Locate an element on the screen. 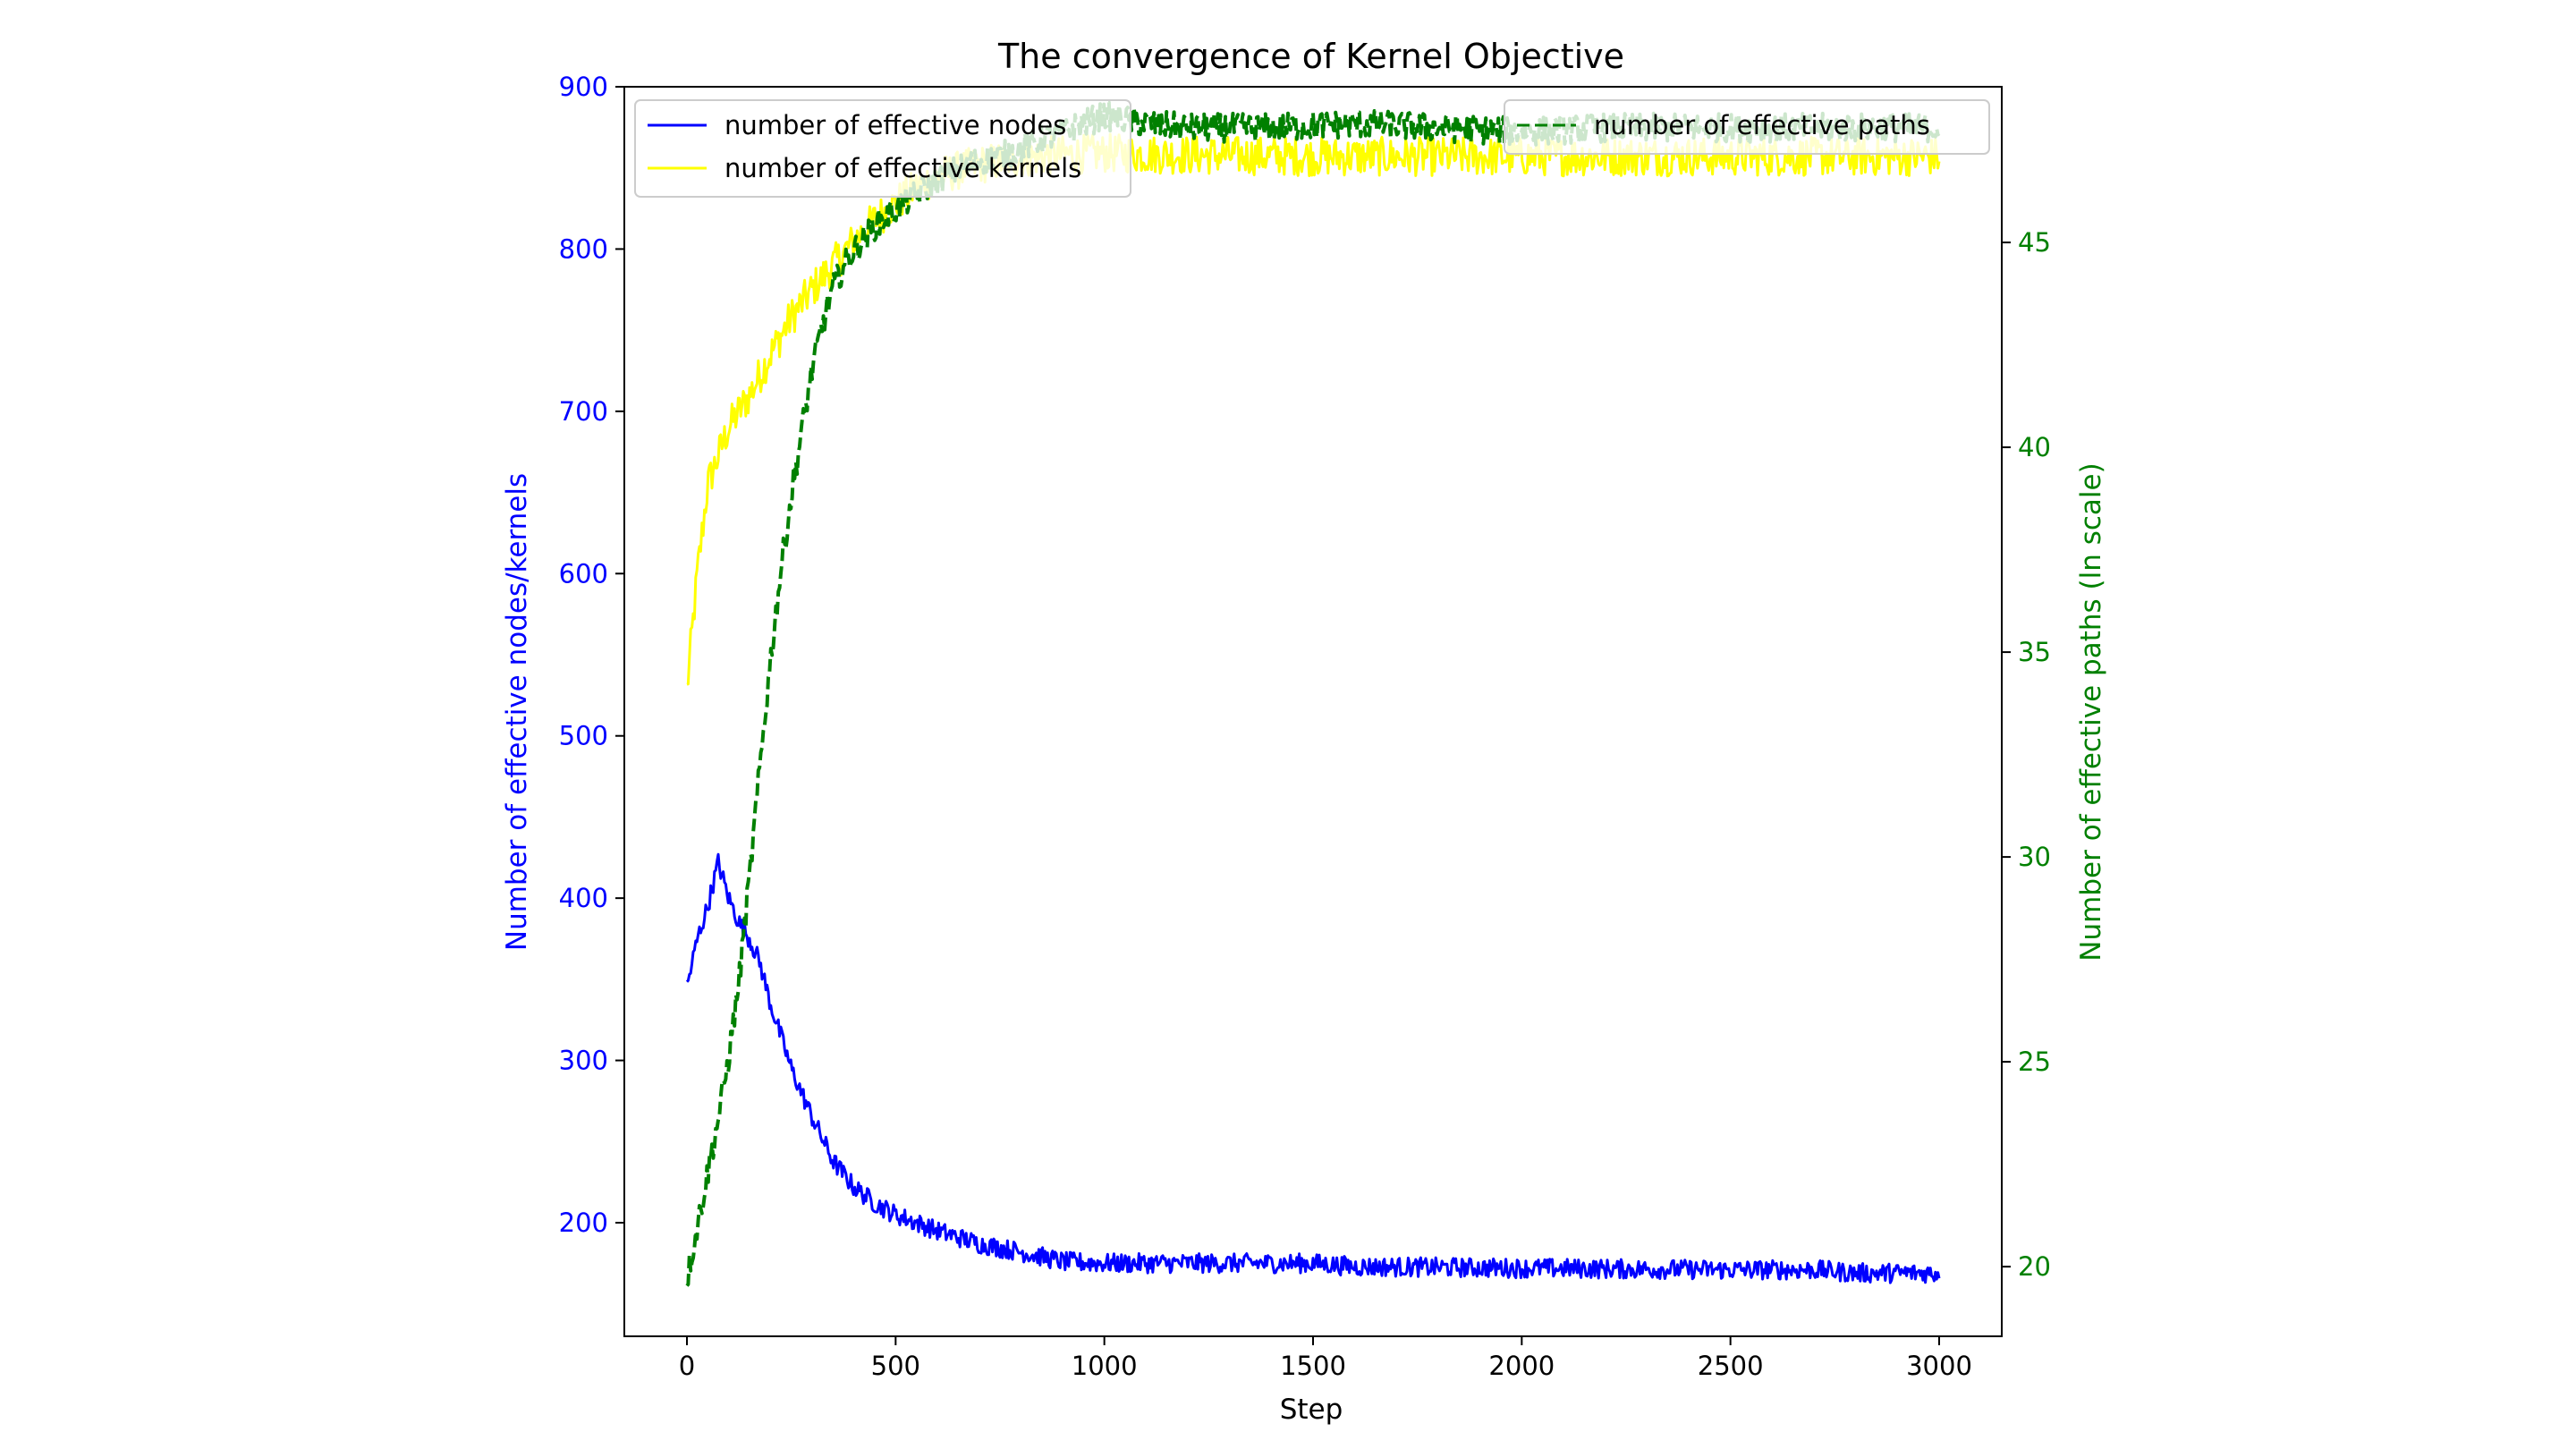  y-left-tick-label: 800 is located at coordinates (583, 248).